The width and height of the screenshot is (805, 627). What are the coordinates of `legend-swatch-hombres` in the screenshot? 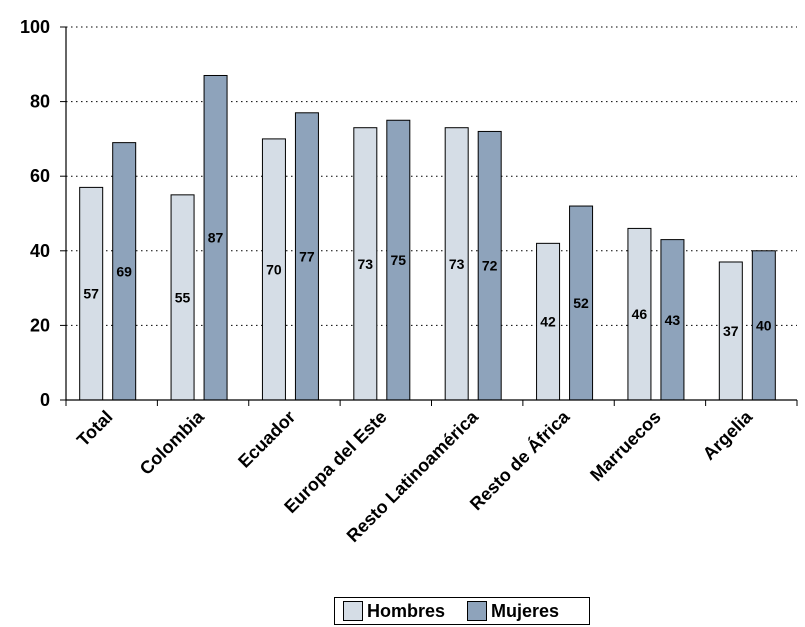 It's located at (353, 611).